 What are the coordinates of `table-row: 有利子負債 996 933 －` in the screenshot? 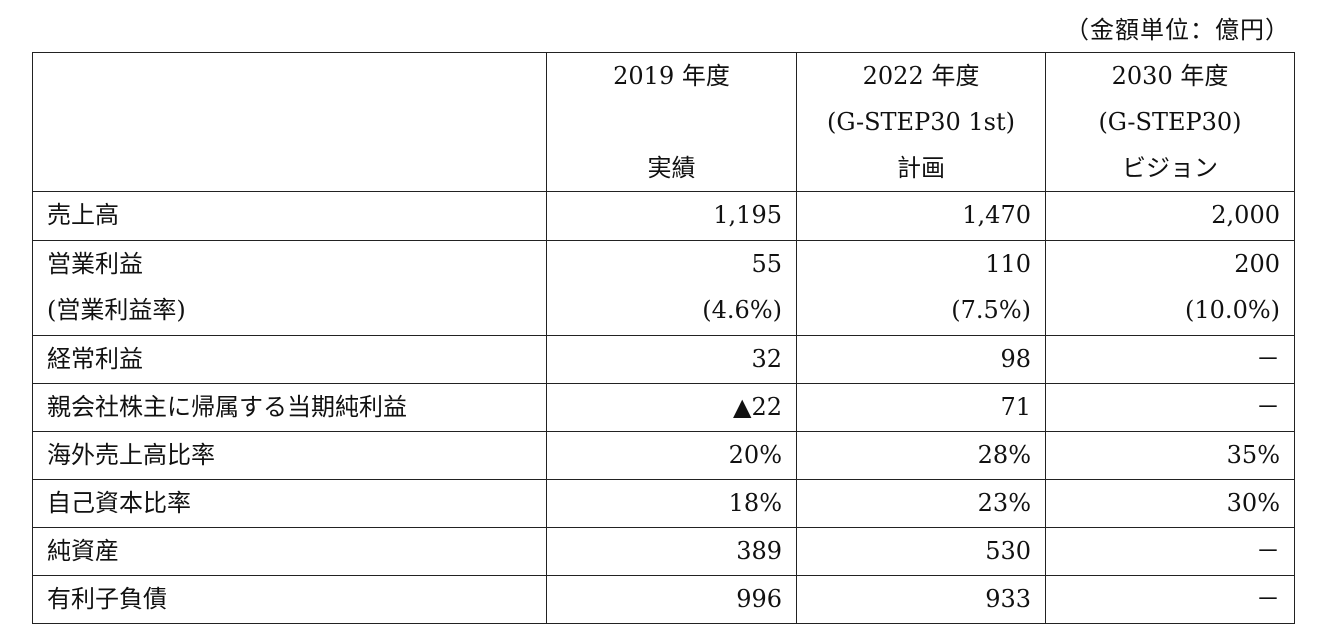 It's located at (663, 599).